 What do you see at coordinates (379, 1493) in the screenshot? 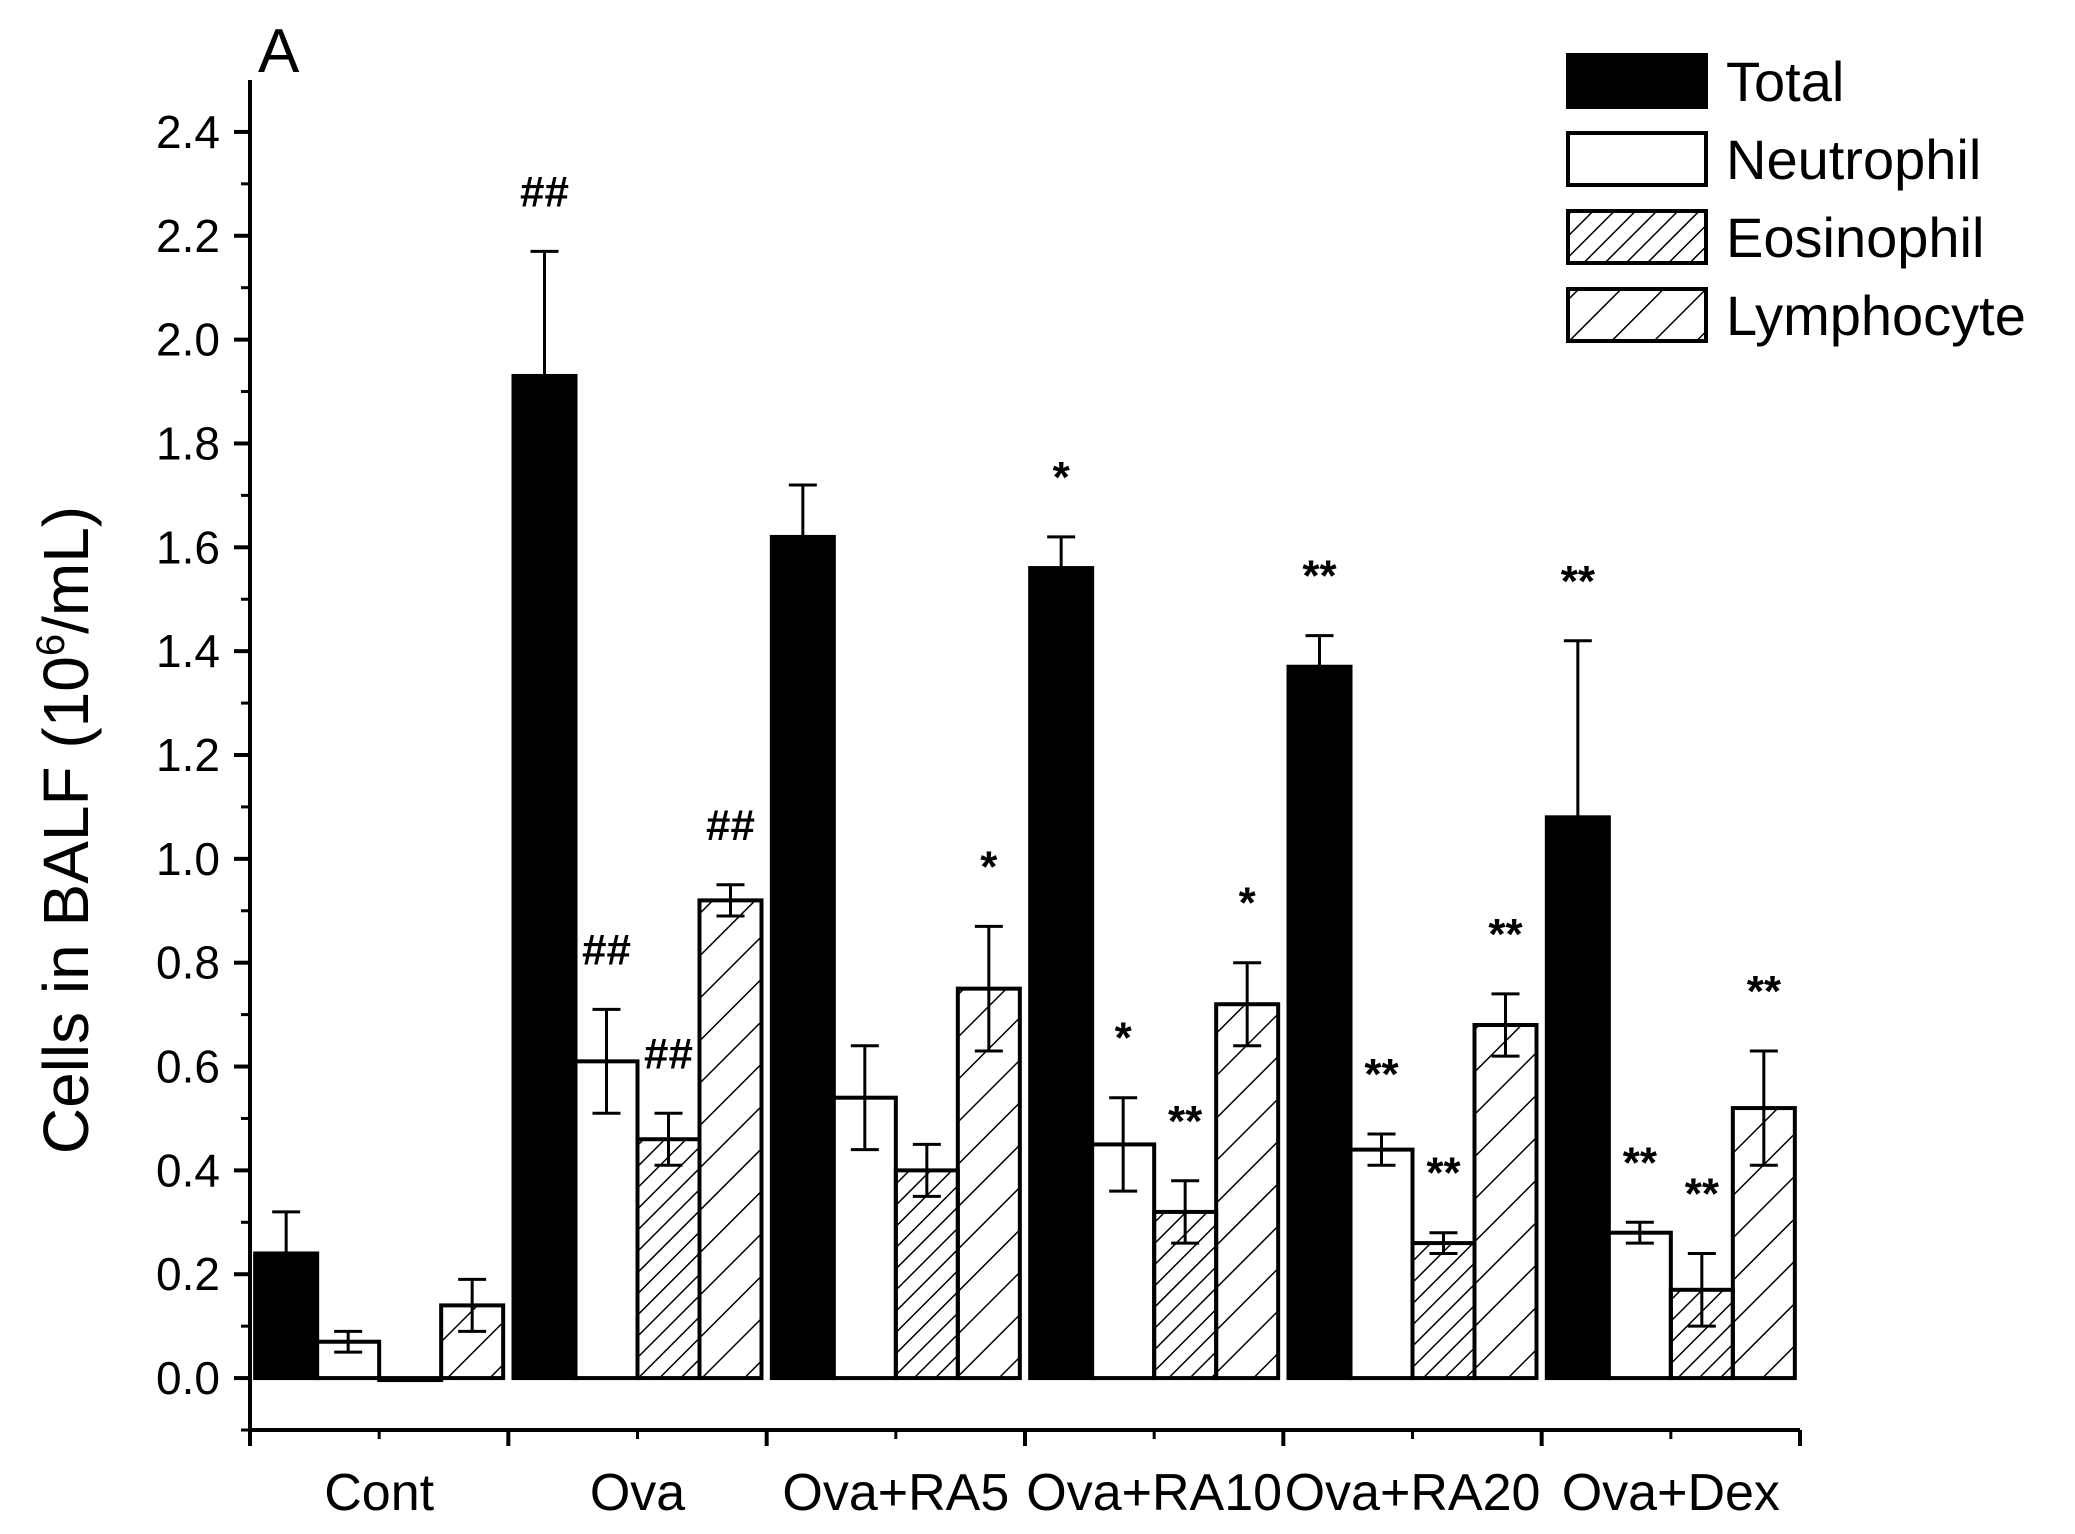
I see `x-tick-label: Cont` at bounding box center [379, 1493].